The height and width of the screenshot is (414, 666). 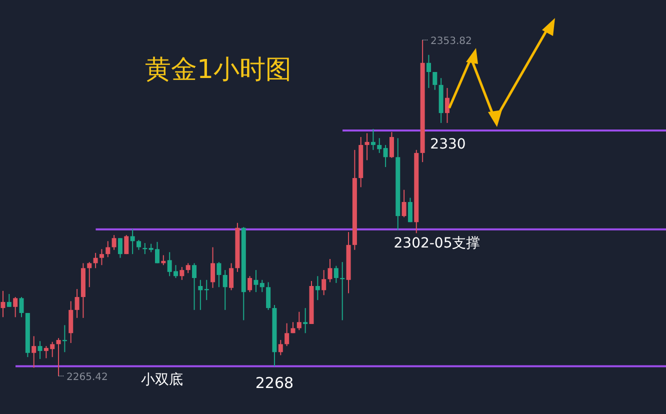 What do you see at coordinates (451, 41) in the screenshot?
I see `annotation: 2353.82` at bounding box center [451, 41].